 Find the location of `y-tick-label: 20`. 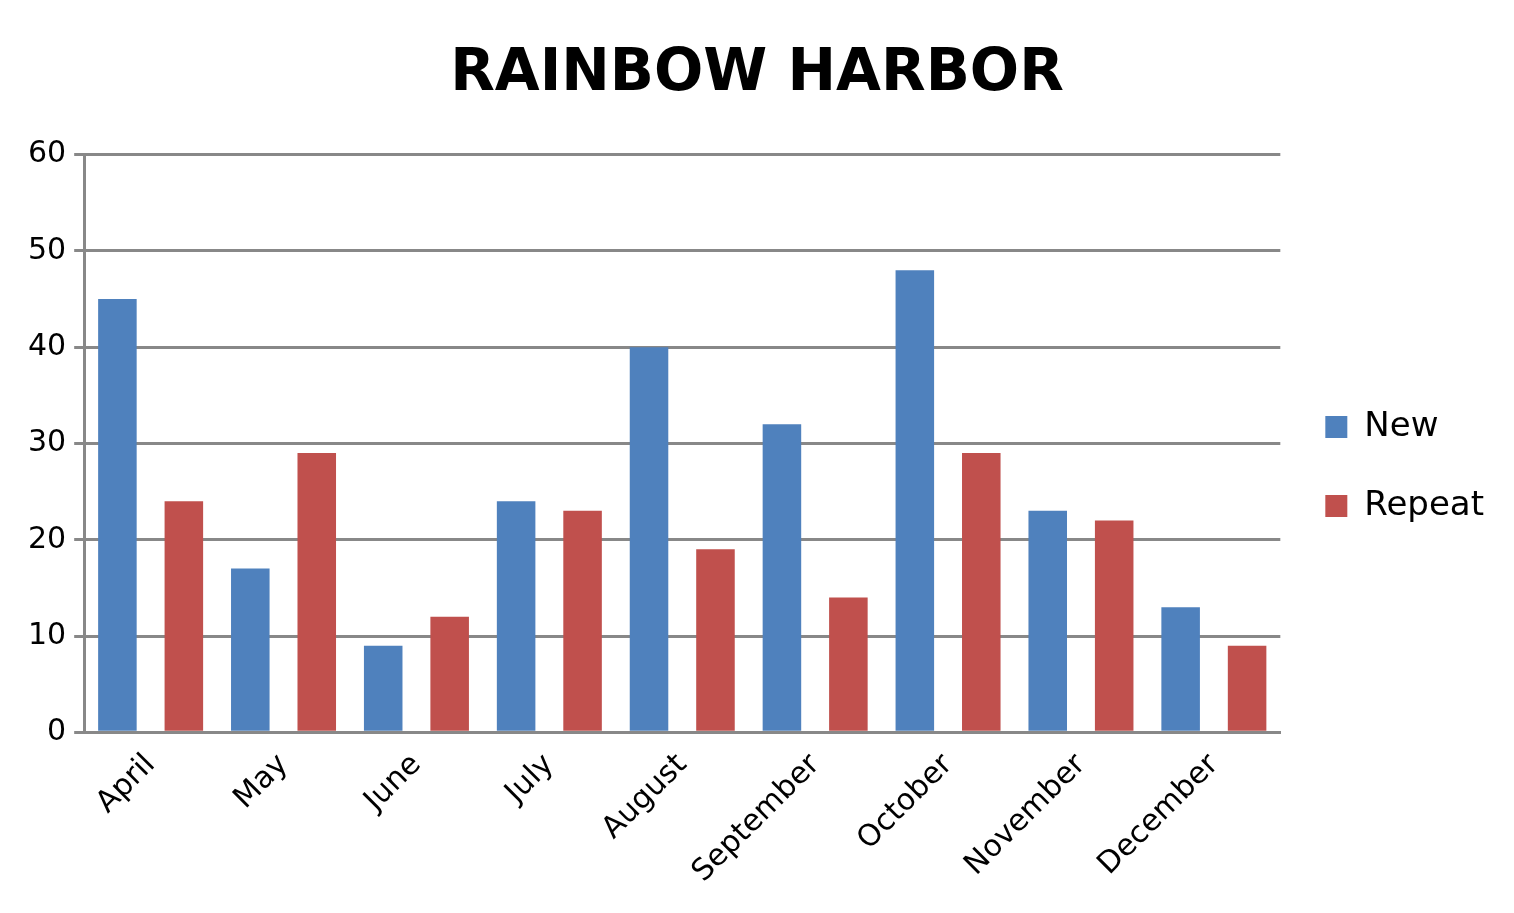

y-tick-label: 20 is located at coordinates (47, 537).